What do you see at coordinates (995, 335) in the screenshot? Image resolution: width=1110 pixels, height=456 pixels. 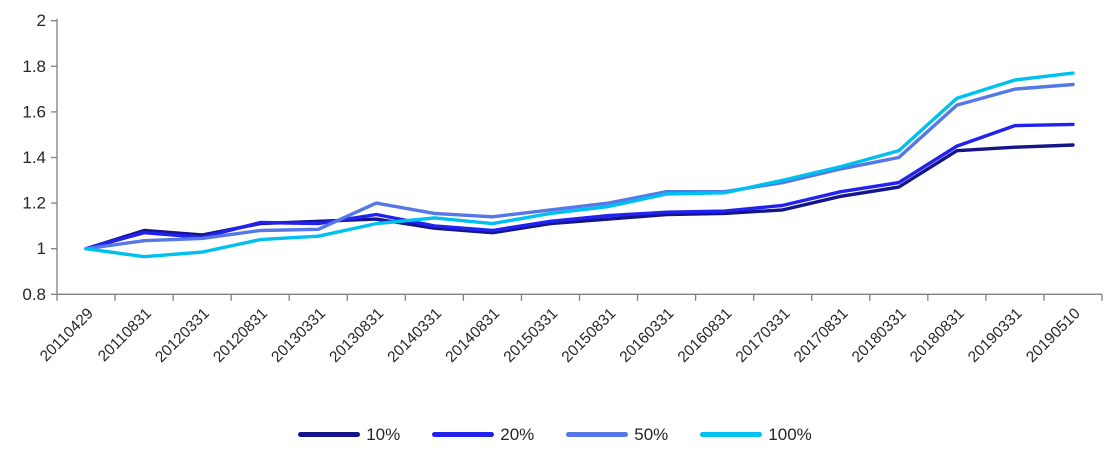 I see `x-axis-tick-label: 20190331` at bounding box center [995, 335].